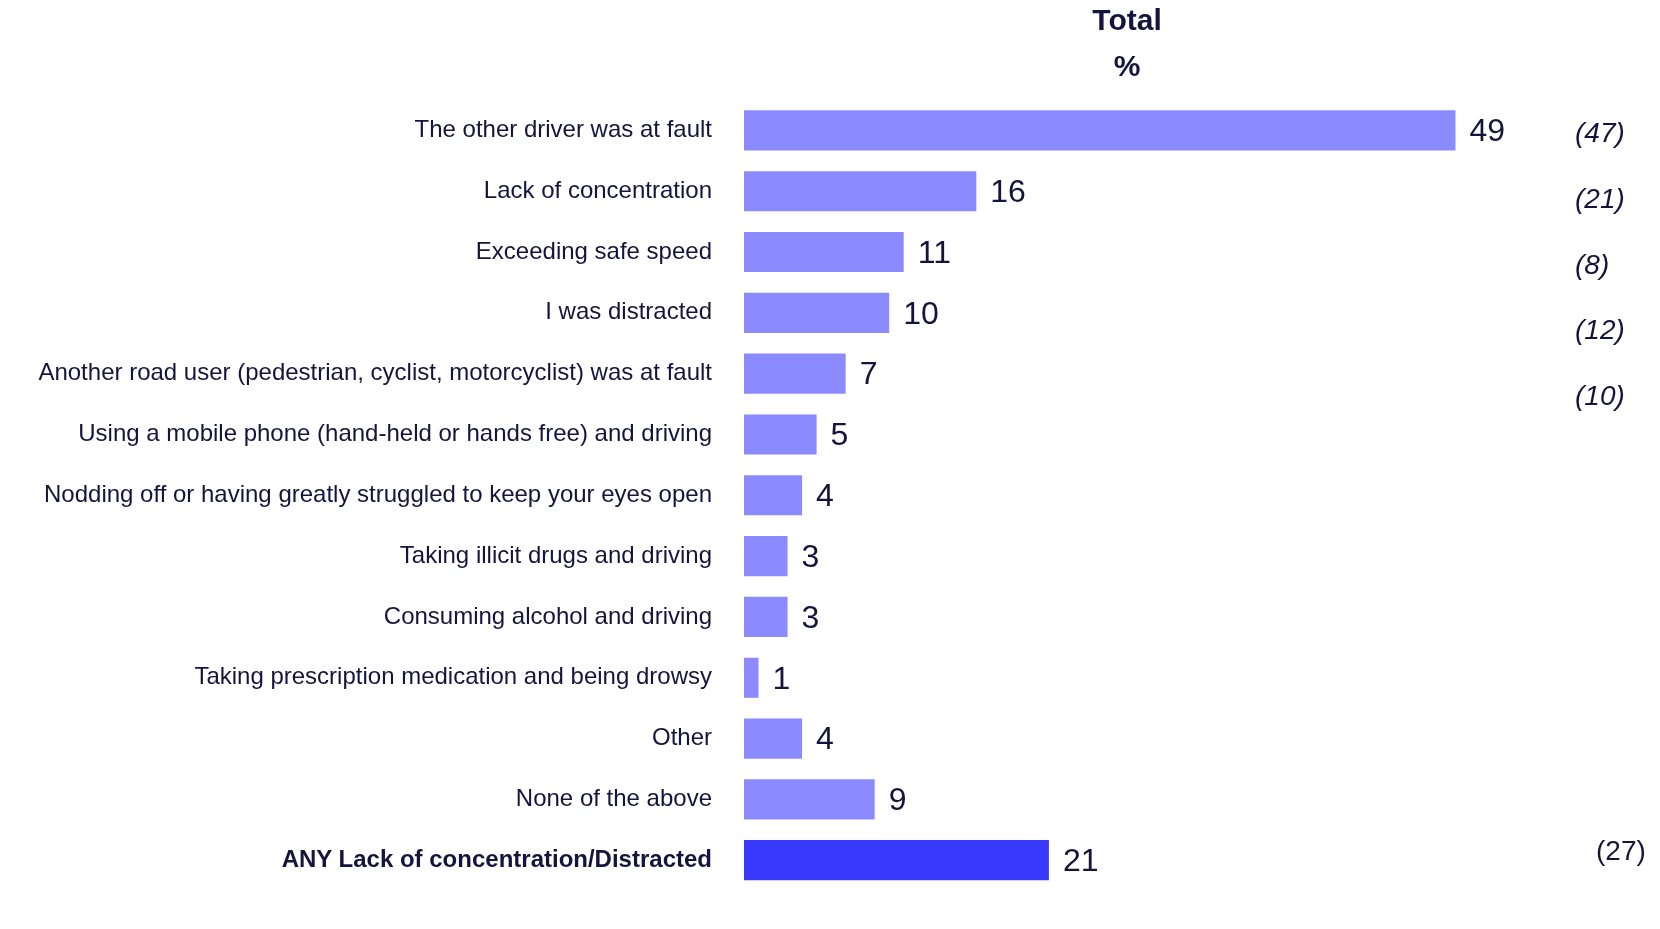 The image size is (1660, 929). I want to click on y-tick-label: Consuming alcohol and driving, so click(547, 615).